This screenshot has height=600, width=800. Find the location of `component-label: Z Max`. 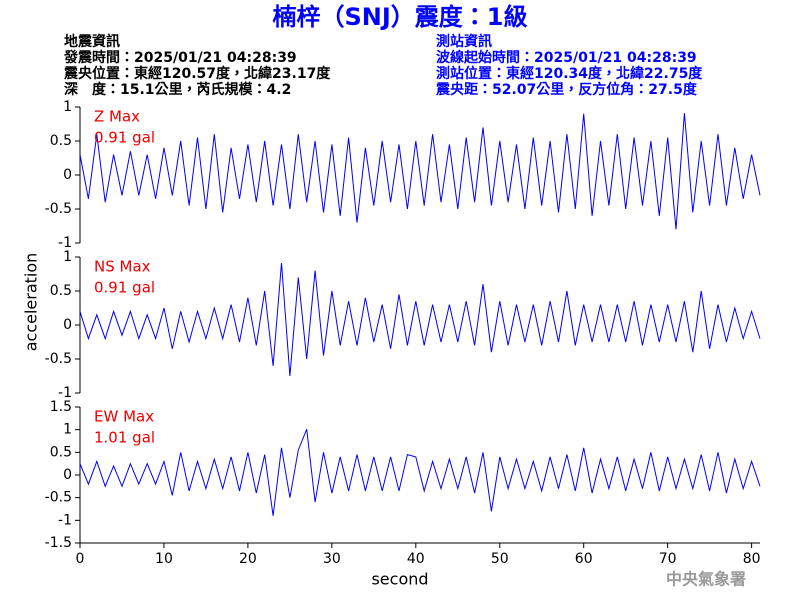

component-label: Z Max is located at coordinates (117, 117).